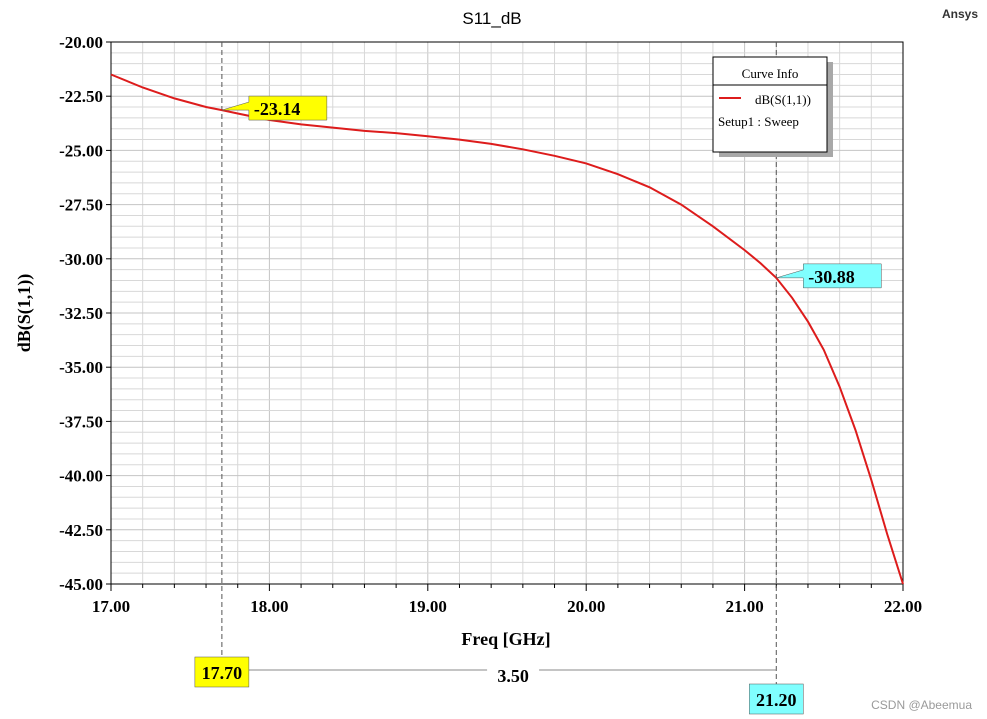  I want to click on y-tick-label: -30.00, so click(81, 259).